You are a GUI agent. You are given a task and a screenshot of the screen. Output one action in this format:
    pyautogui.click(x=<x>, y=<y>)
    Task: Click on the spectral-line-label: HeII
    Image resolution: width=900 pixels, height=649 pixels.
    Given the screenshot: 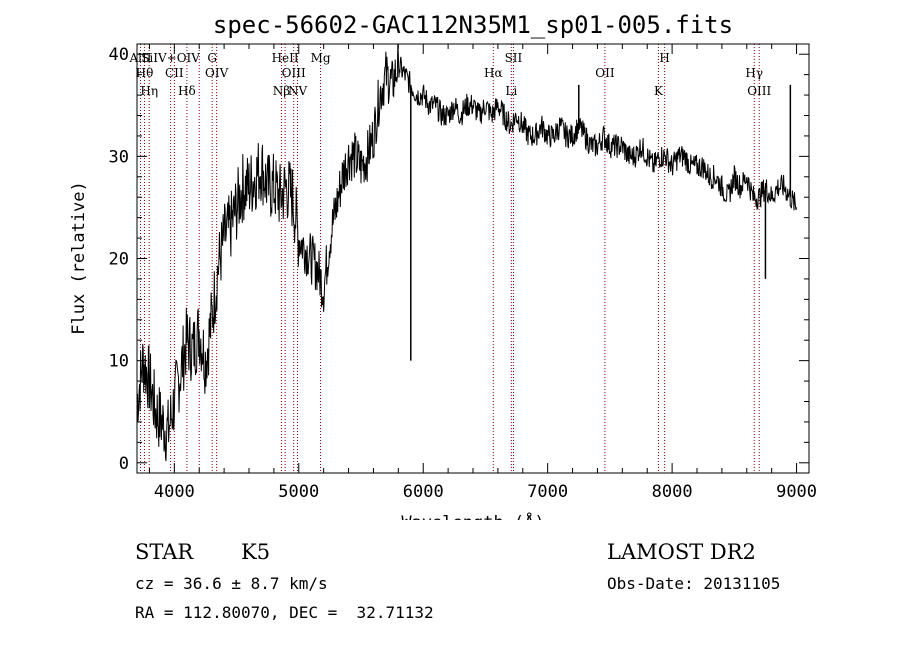 What is the action you would take?
    pyautogui.click(x=285, y=58)
    